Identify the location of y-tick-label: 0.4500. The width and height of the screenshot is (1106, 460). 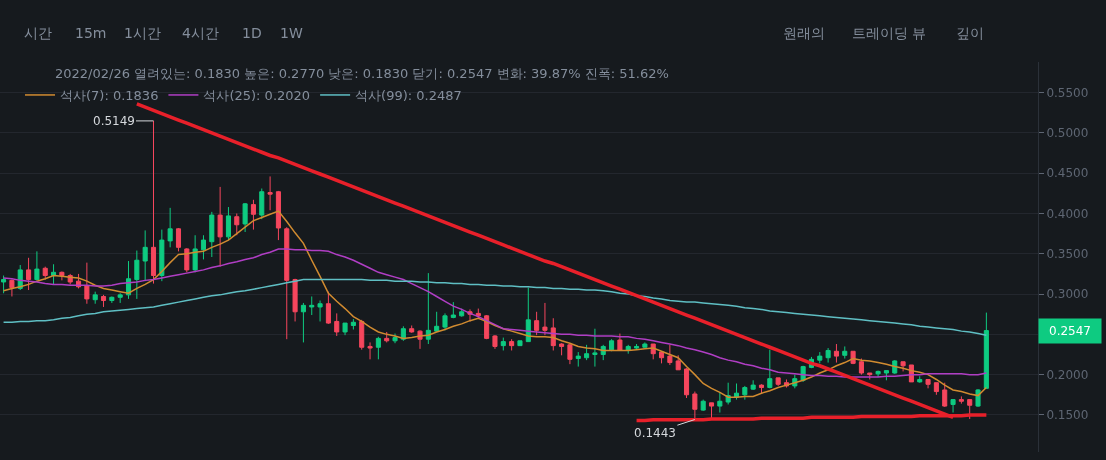
(1067, 173).